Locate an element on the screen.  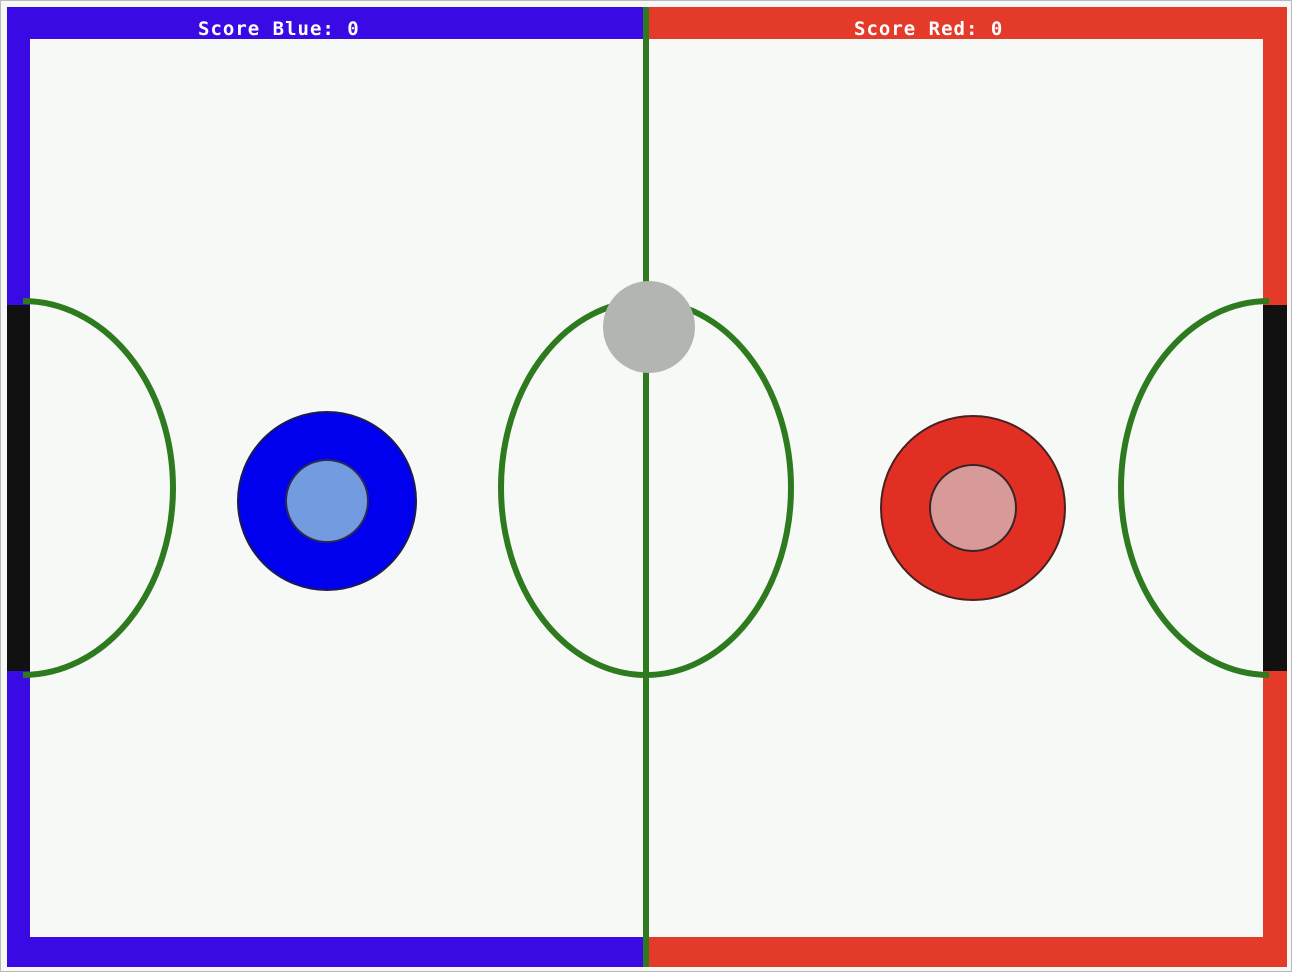
center-line is located at coordinates (646, 487).